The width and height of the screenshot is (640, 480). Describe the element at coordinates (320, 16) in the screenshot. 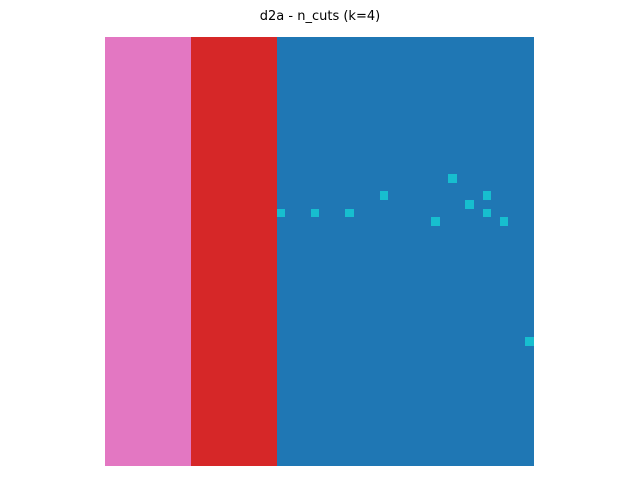

I see `chart-title: d2a - n_cuts (k=4)` at that location.